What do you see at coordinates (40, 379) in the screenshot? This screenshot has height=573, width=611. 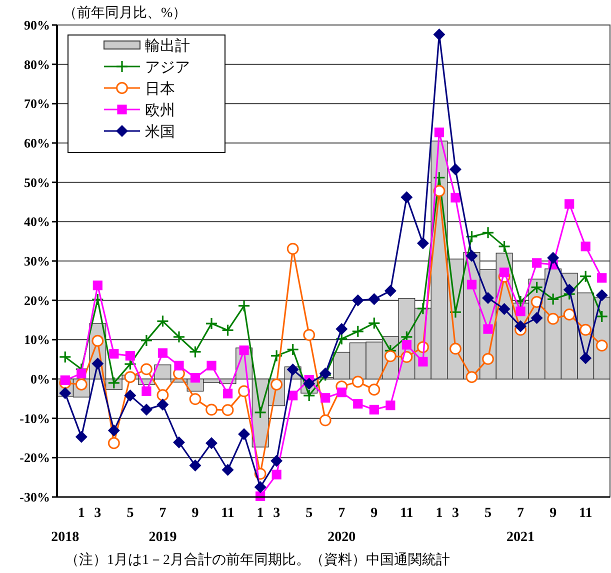 I see `y-tick-label: 0%` at bounding box center [40, 379].